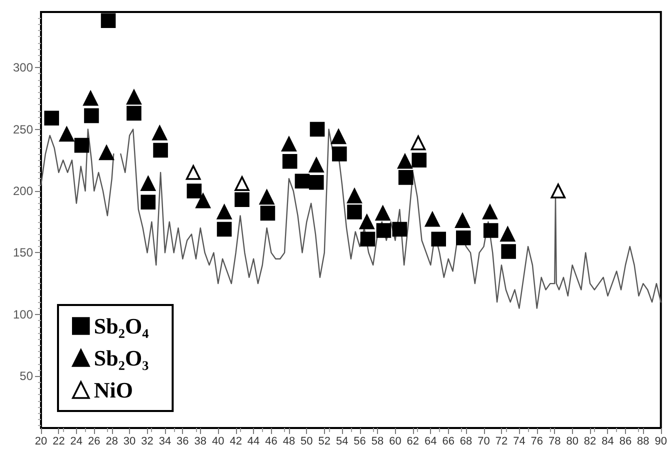 The height and width of the screenshot is (457, 670). I want to click on x-tick-label: 46, so click(271, 442).